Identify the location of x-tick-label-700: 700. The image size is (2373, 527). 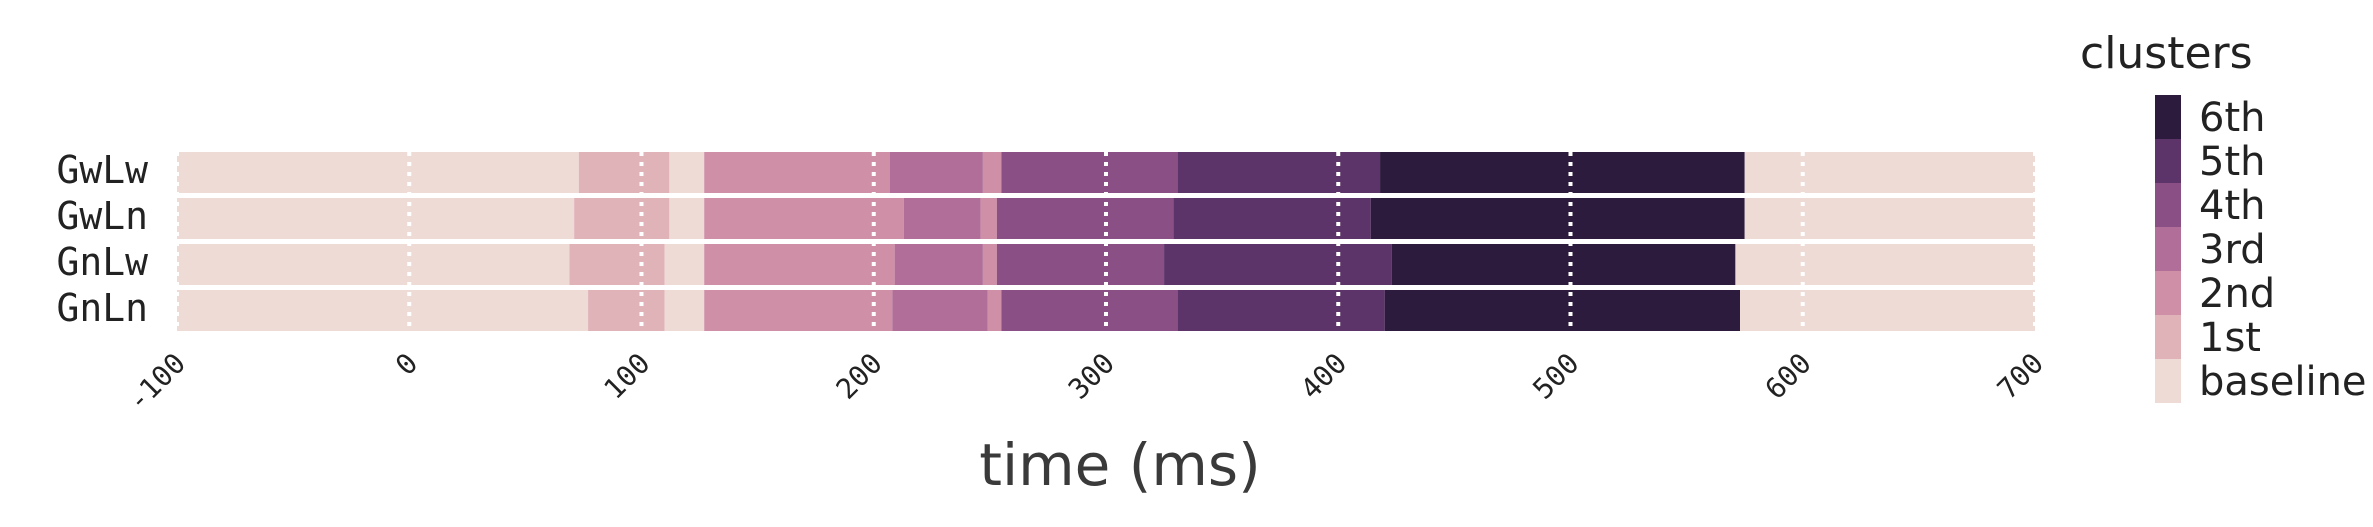
(2020, 376).